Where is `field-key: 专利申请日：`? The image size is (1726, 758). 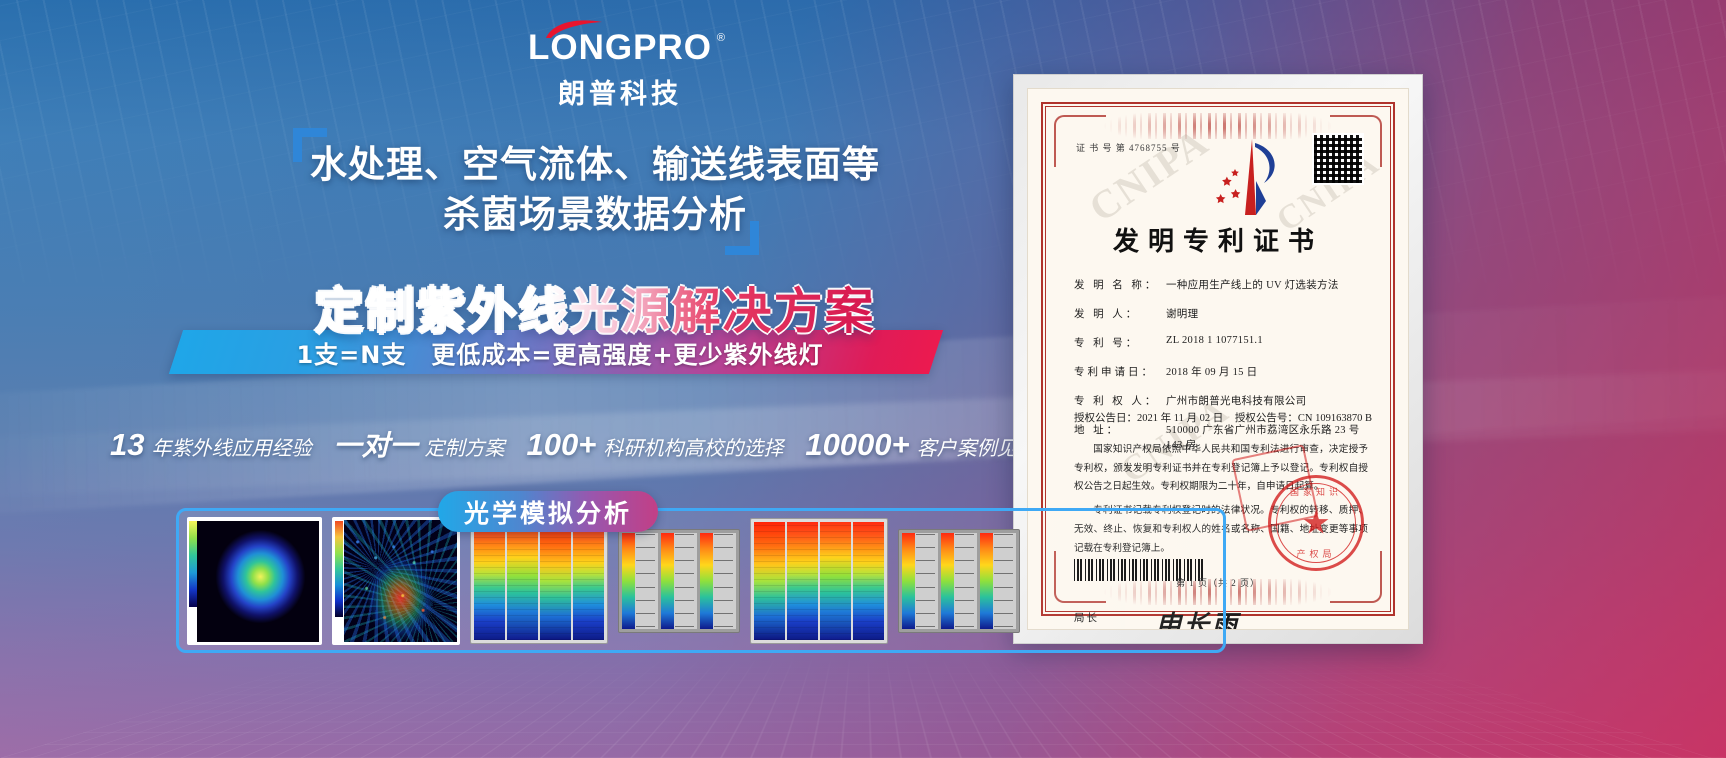 field-key: 专利申请日： is located at coordinates (1114, 372).